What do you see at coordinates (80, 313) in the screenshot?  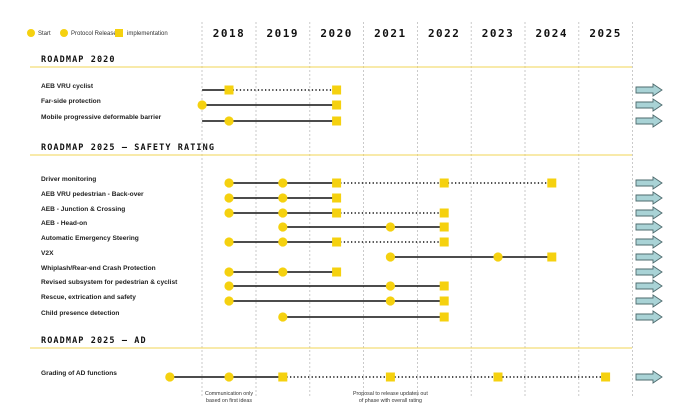 I see `row-label: Child presence detection` at bounding box center [80, 313].